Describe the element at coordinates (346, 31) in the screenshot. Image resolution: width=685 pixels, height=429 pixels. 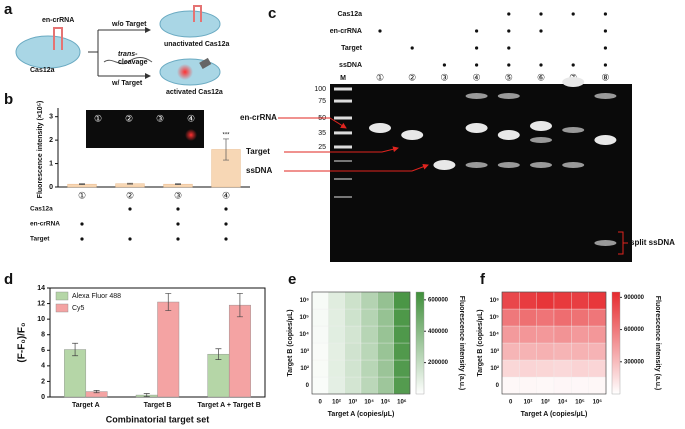
I see `row-label: en-crRNA` at that location.